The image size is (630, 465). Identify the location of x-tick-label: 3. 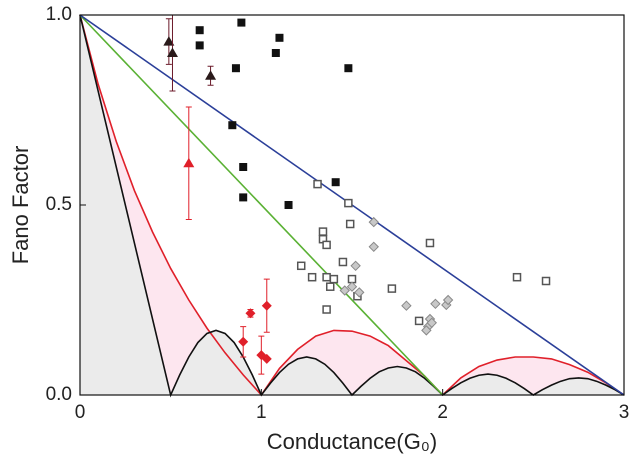
(624, 412).